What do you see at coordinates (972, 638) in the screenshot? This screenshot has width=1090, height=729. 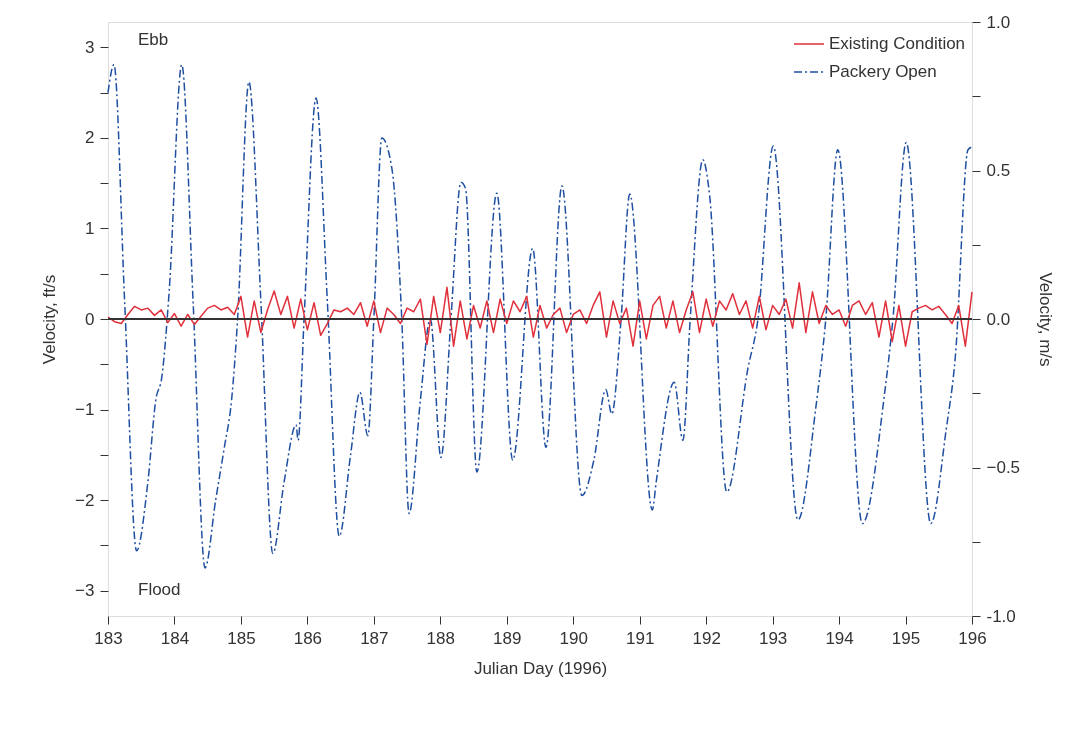 I see `x-tick-label: 196` at bounding box center [972, 638].